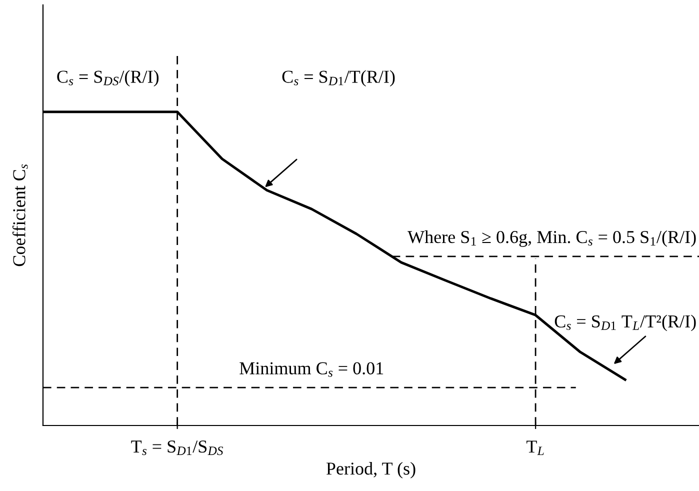  What do you see at coordinates (535, 448) in the screenshot?
I see `x-tick-label: T$_{L}$` at bounding box center [535, 448].